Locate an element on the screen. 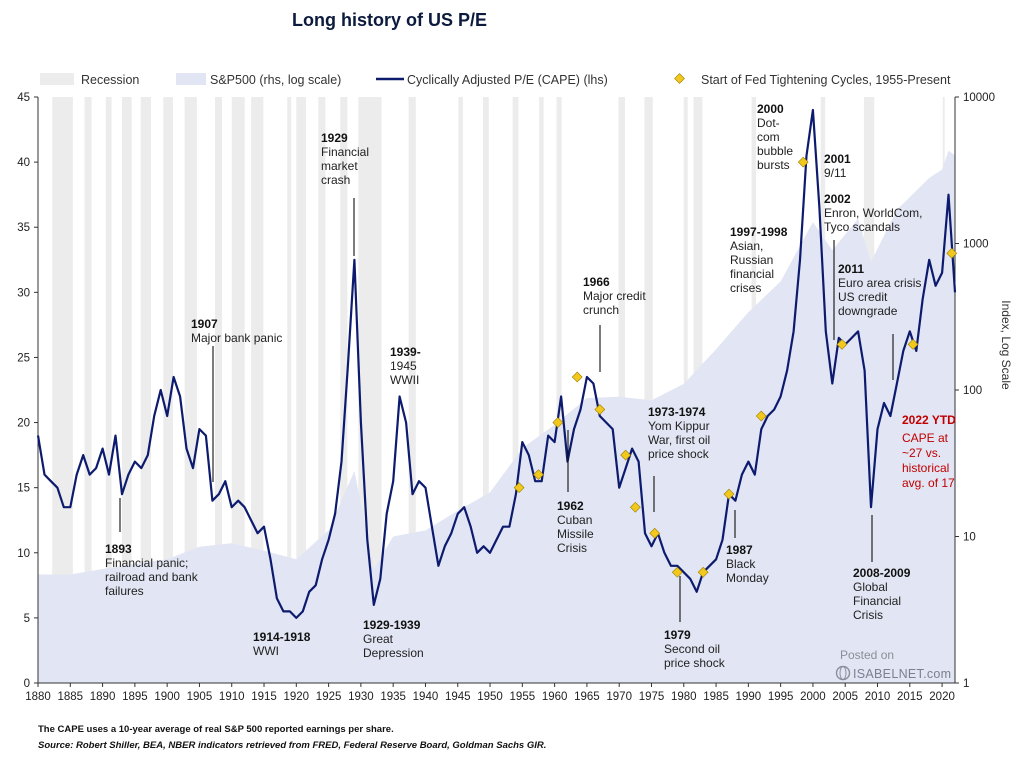 This screenshot has width=1024, height=760. x-tick-label-11: 1935 is located at coordinates (393, 697).